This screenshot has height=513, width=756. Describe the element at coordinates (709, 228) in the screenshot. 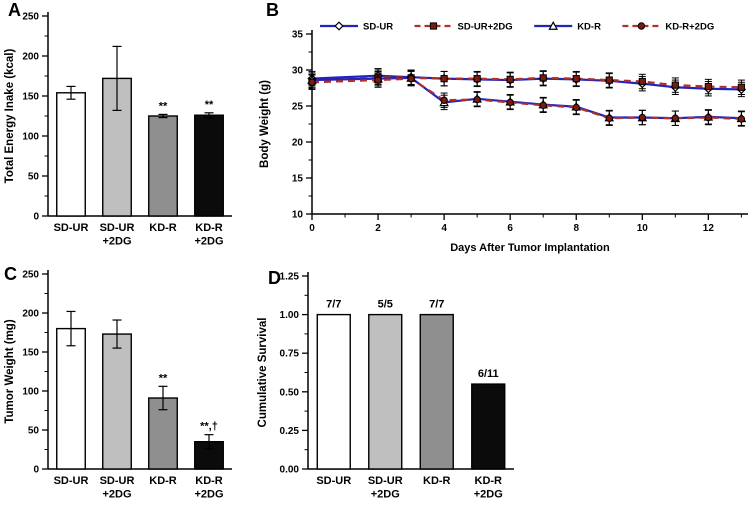

I see `svg-text: 12` at that location.